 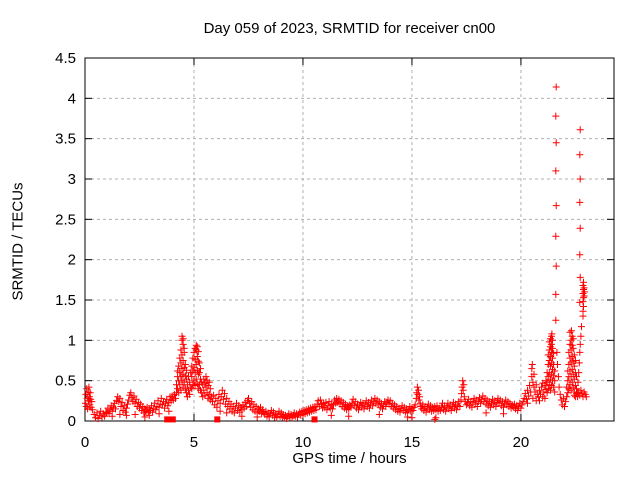 I want to click on y-tick-label: 3, so click(x=72, y=179).